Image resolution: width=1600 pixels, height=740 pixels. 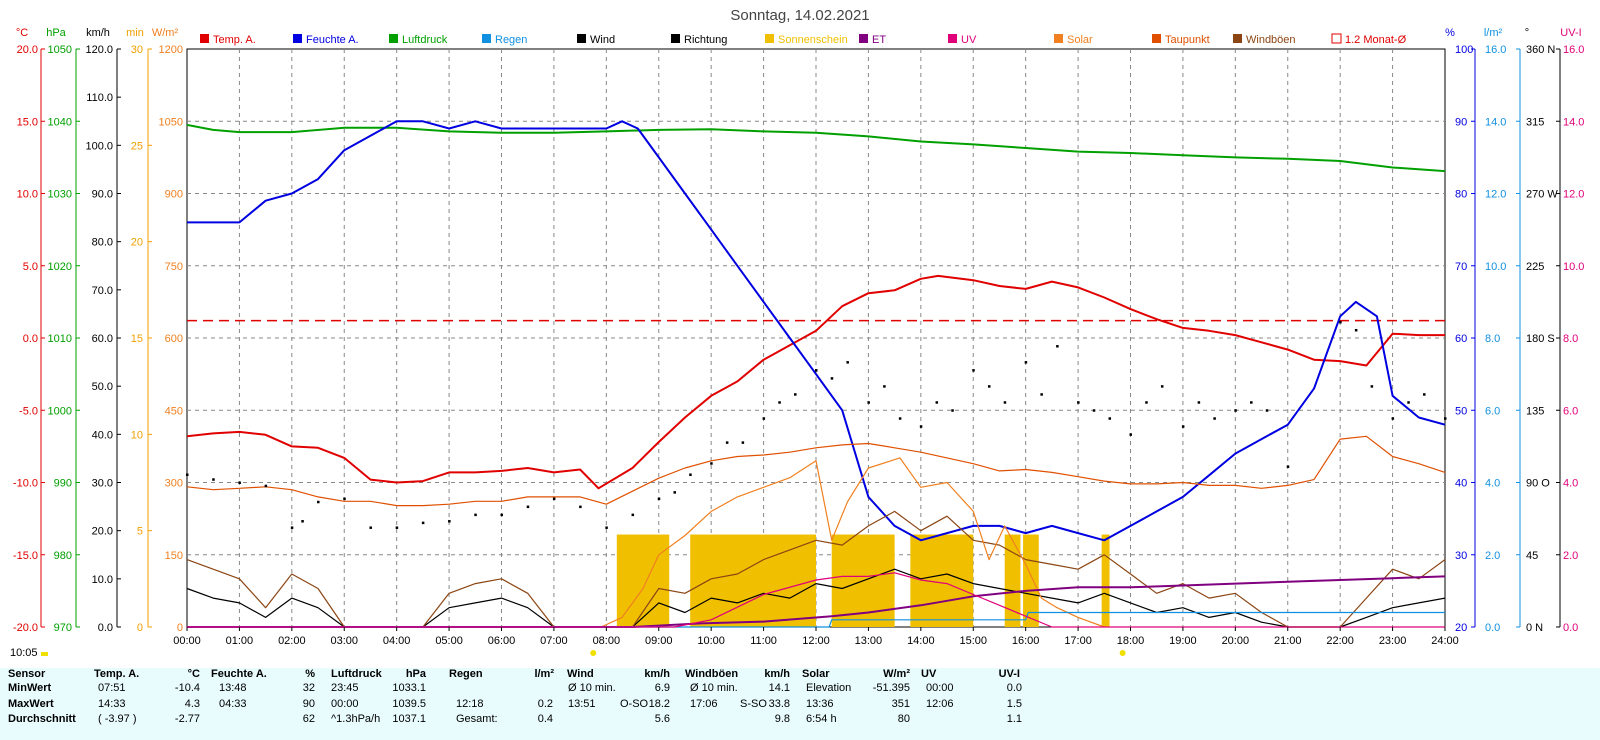 What do you see at coordinates (662, 688) in the screenshot?
I see `stats-wind-value: 6.9` at bounding box center [662, 688].